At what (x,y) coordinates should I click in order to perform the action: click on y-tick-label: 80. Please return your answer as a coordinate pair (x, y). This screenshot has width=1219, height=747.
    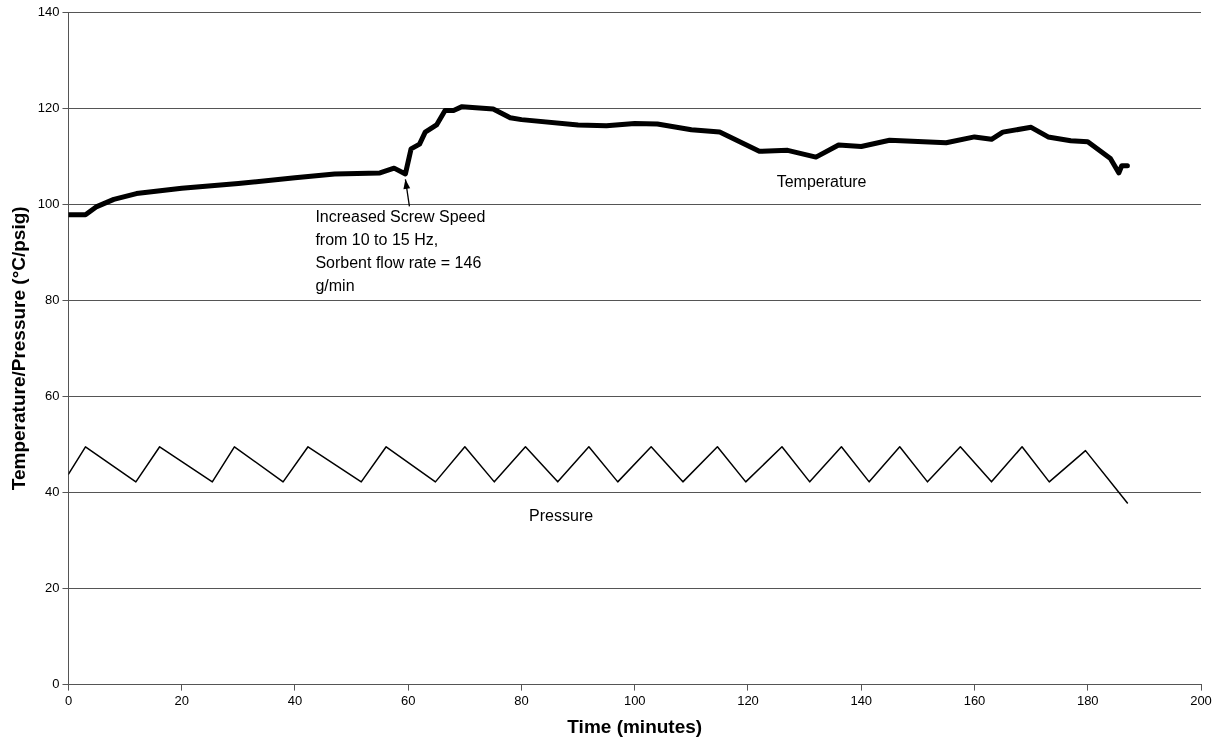
    Looking at the image, I should click on (52, 299).